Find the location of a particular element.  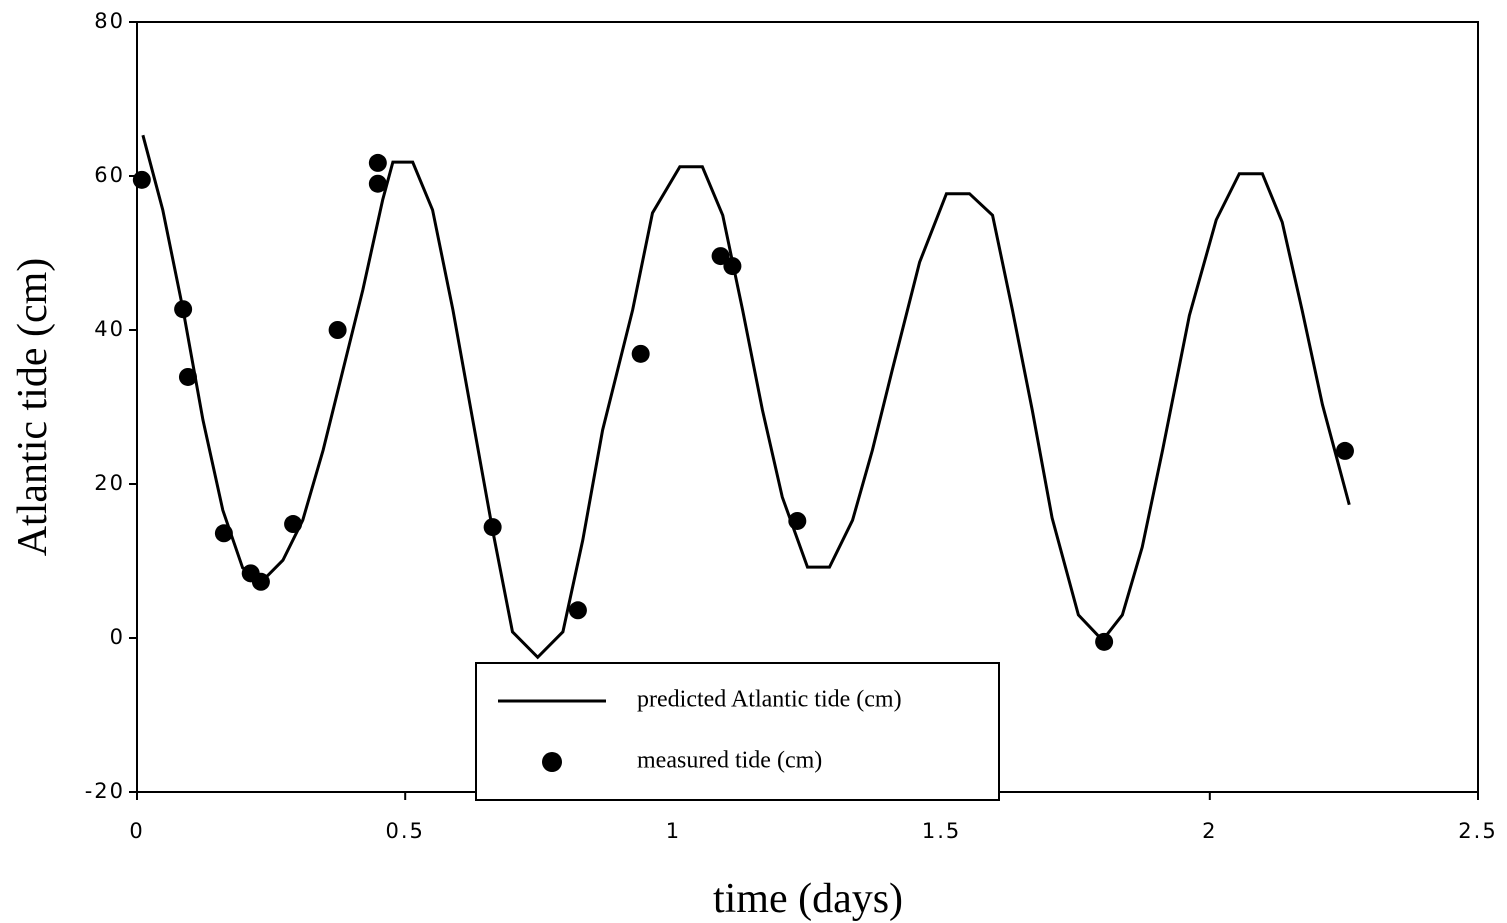

y-tick-label: 40 is located at coordinates (109, 329).